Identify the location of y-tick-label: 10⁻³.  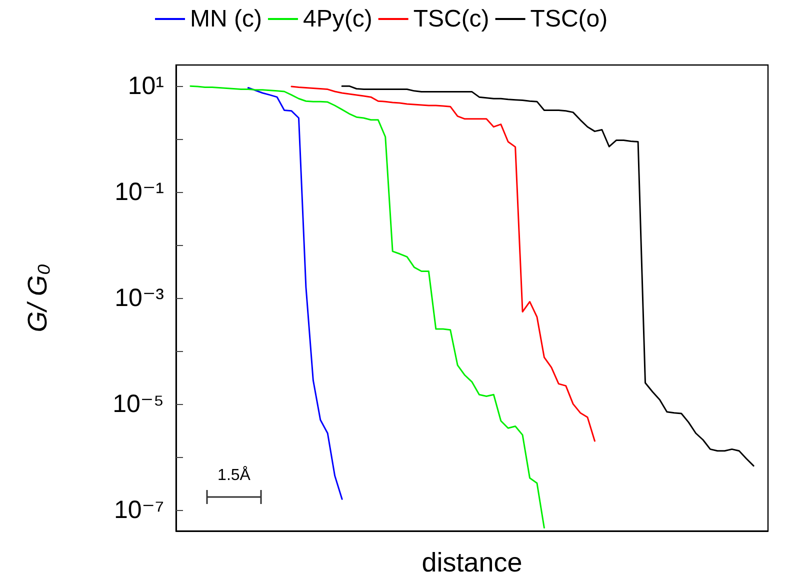
(139, 298).